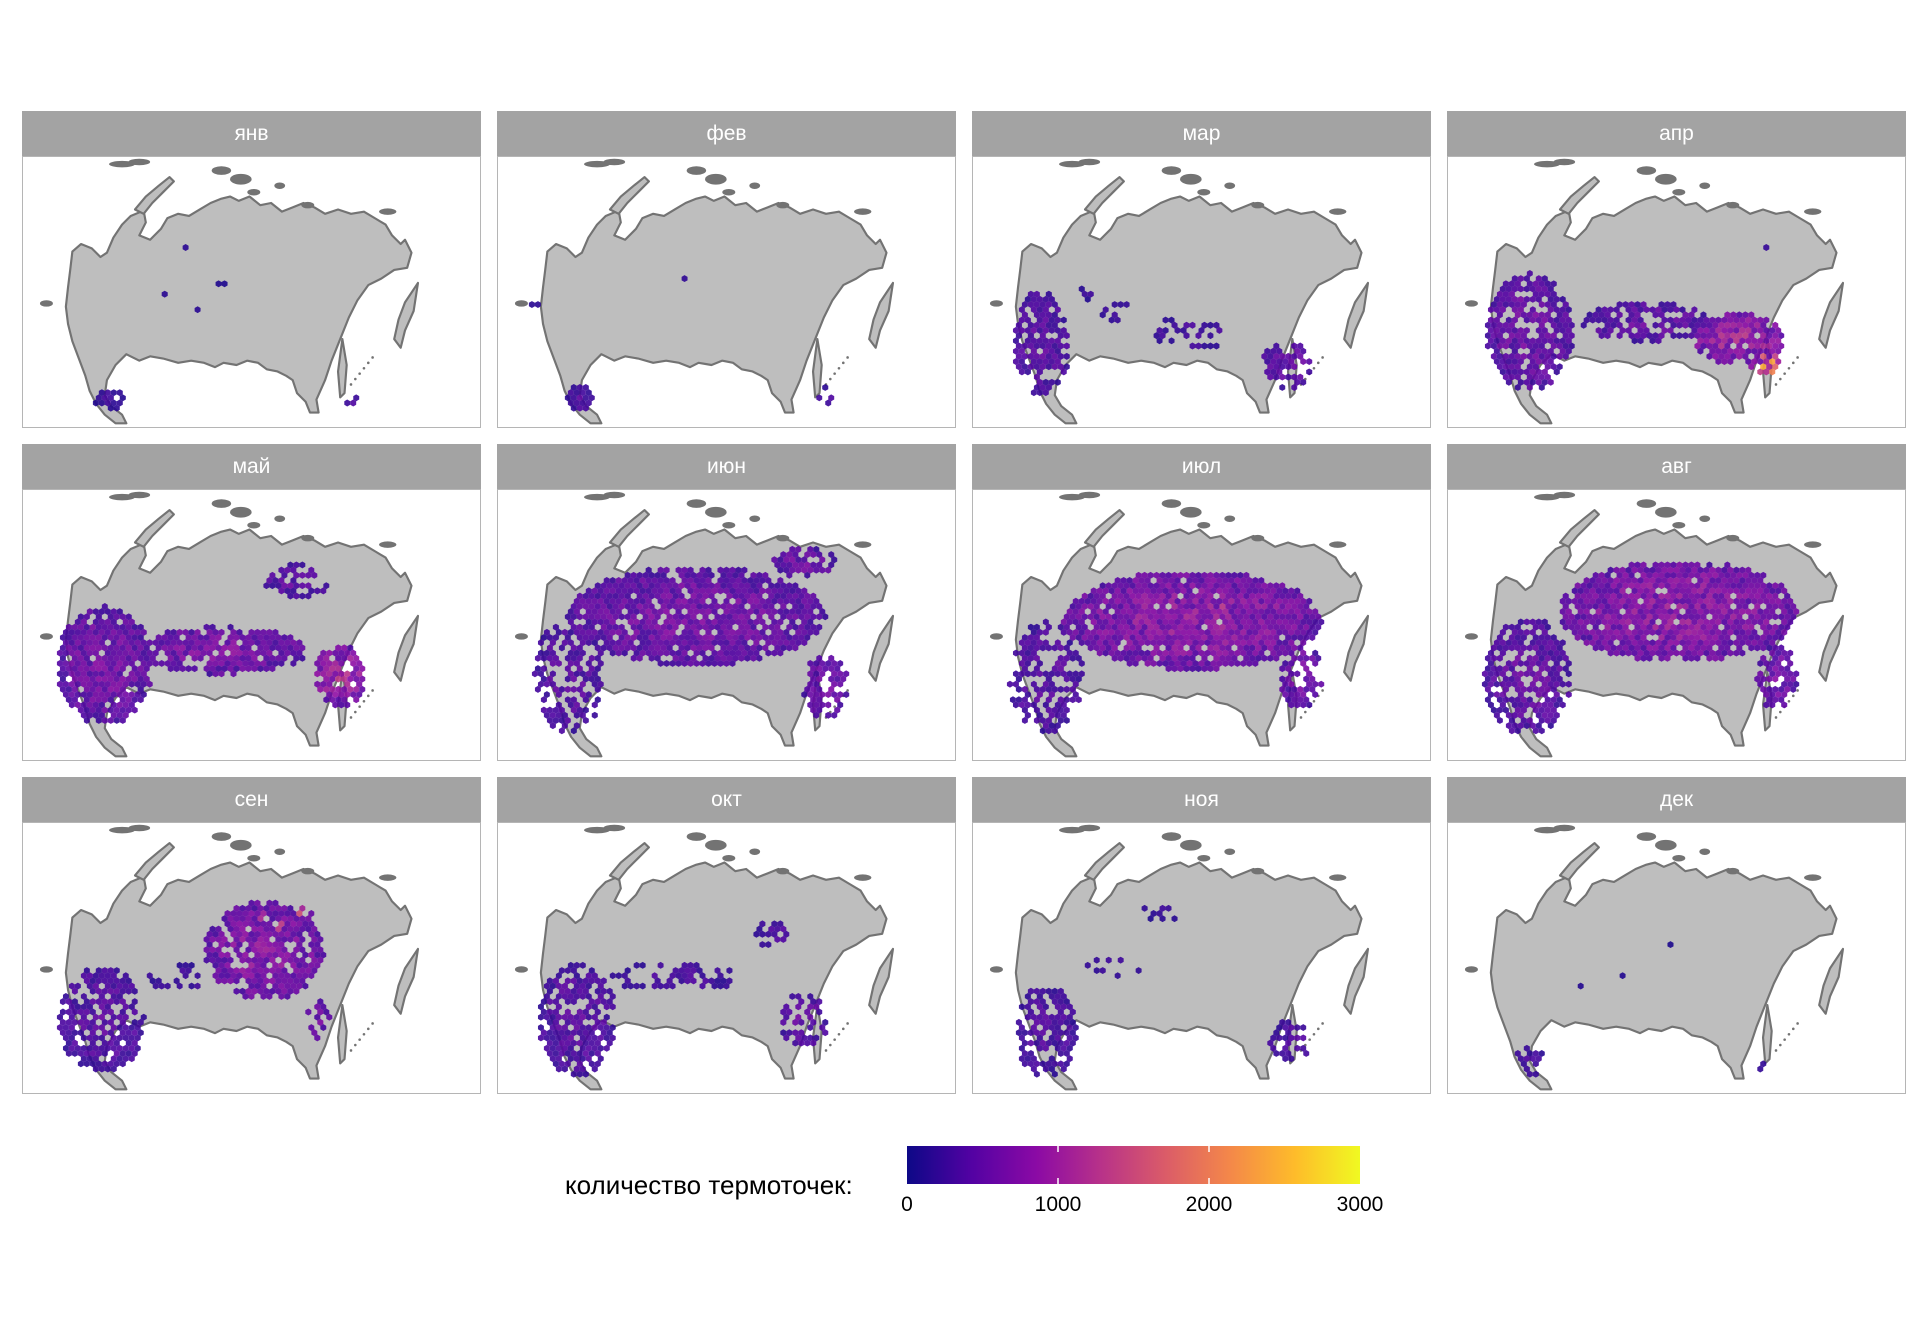  I want to click on land-island, so click(1705, 851).